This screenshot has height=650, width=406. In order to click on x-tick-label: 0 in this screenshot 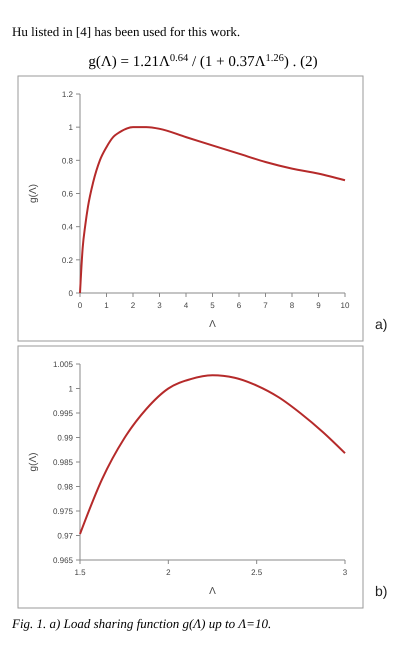, I will do `click(80, 305)`.